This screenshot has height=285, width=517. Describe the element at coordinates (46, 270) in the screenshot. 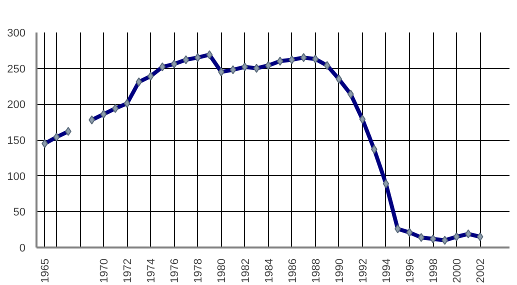

I see `x-tick-label: 1965` at that location.